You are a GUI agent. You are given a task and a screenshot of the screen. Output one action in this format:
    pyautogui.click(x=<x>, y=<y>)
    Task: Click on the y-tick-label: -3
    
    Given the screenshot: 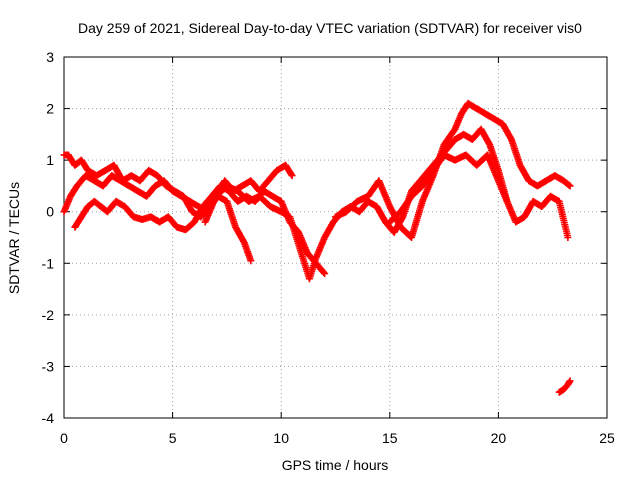 What is the action you would take?
    pyautogui.click(x=48, y=366)
    